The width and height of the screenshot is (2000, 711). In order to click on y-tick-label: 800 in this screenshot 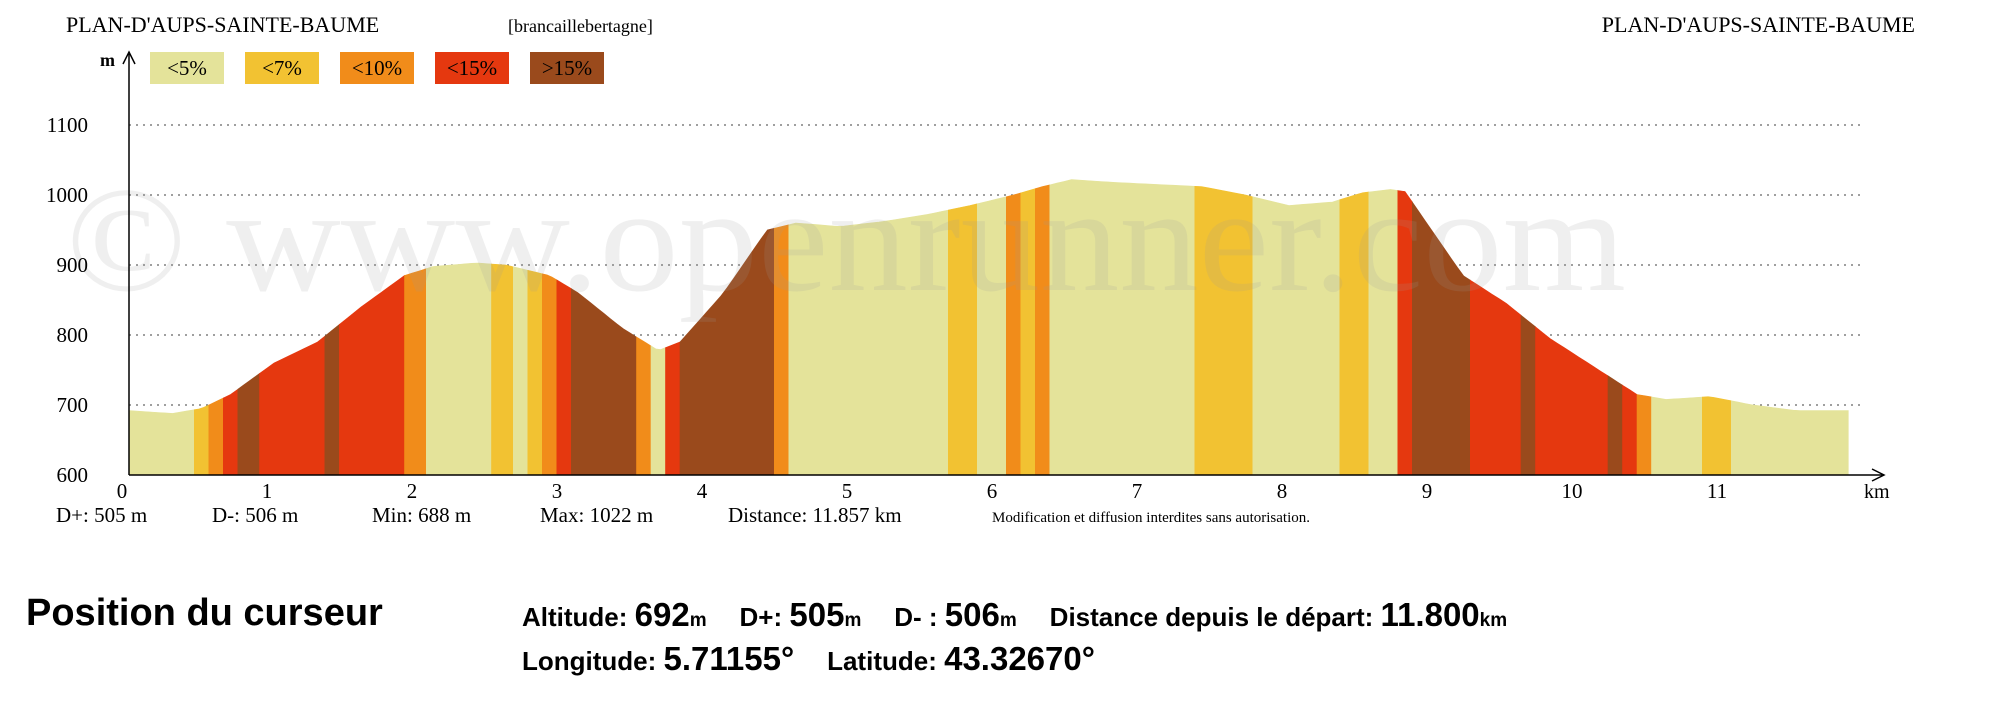, I will do `click(73, 335)`.